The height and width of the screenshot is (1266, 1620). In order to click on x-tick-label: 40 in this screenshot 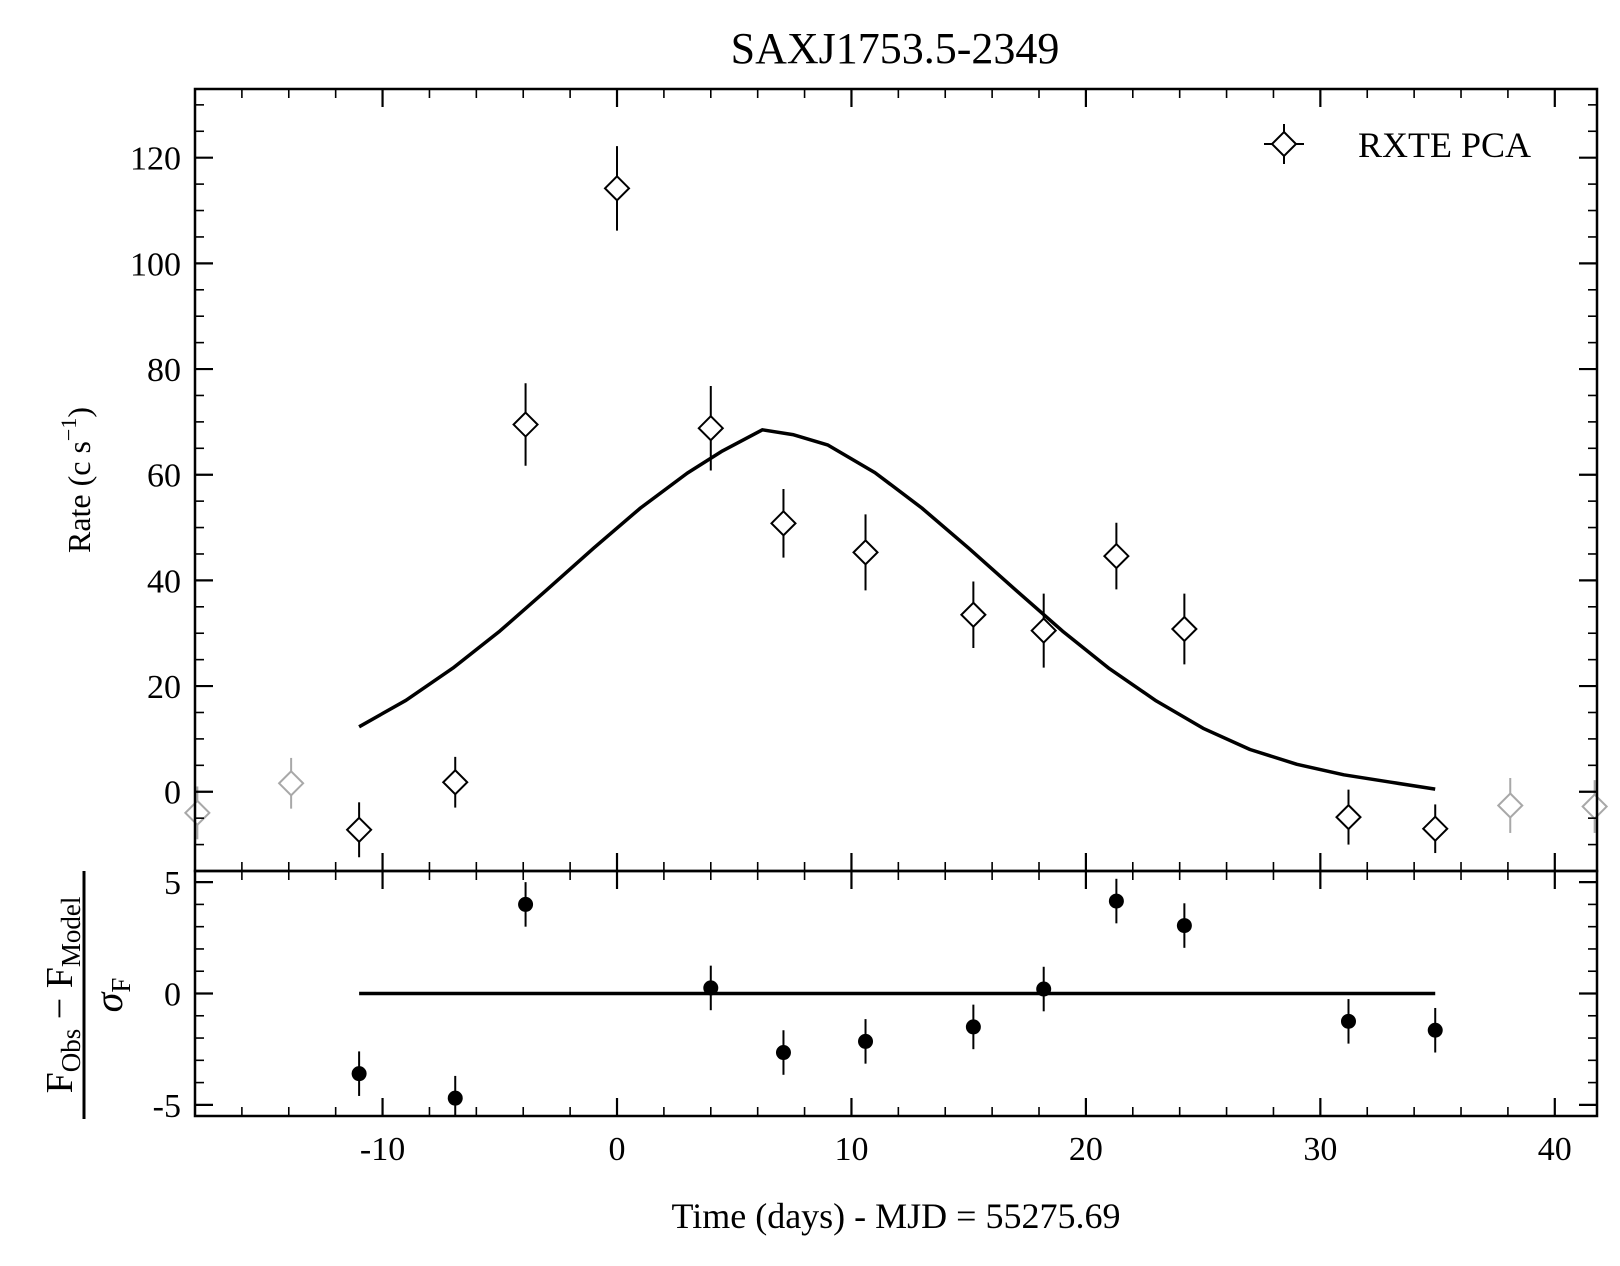, I will do `click(1555, 1149)`.